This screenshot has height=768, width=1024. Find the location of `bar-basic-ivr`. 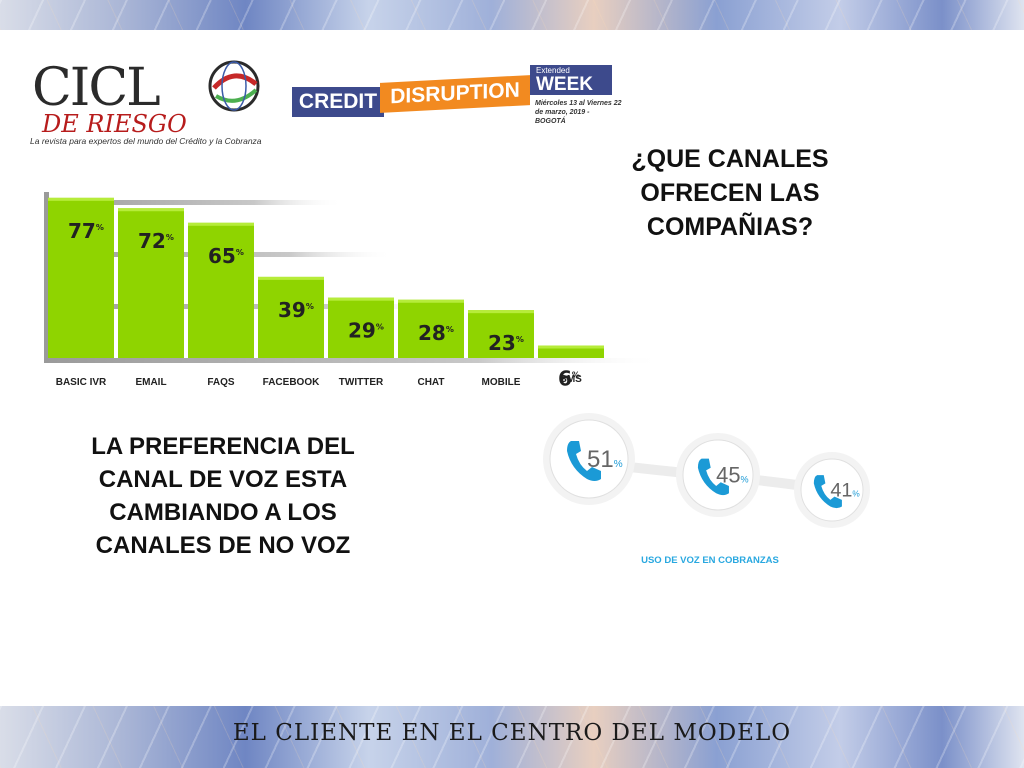

bar-basic-ivr is located at coordinates (81, 277).